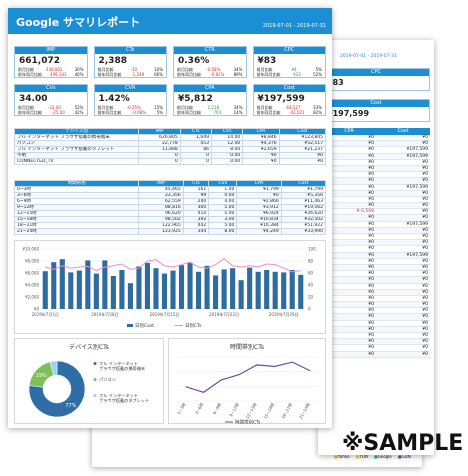  Describe the element at coordinates (170, 189) in the screenshot. I see `table-row: 0~3時 45,465 161 1.00 ¥1,799 ¥1,799` at that location.